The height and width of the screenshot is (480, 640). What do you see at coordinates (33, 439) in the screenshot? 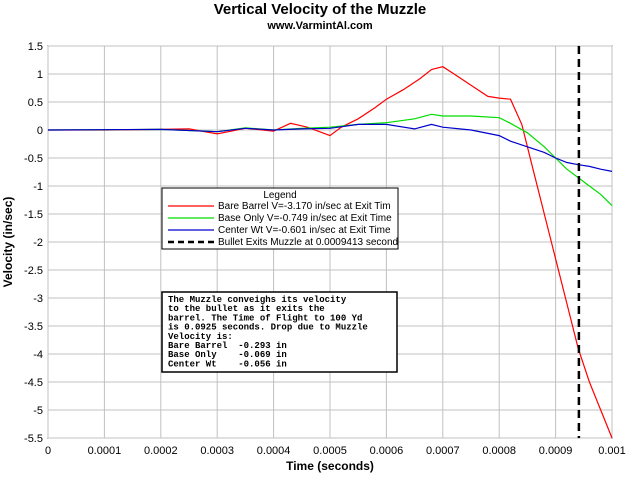
I see `y-tick-label: -5.5` at bounding box center [33, 439].